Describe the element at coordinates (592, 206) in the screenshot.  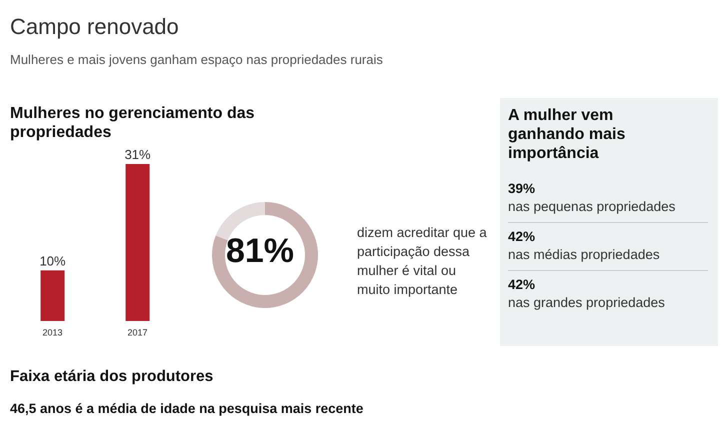
I see `text: nas pequenas propriedades` at that location.